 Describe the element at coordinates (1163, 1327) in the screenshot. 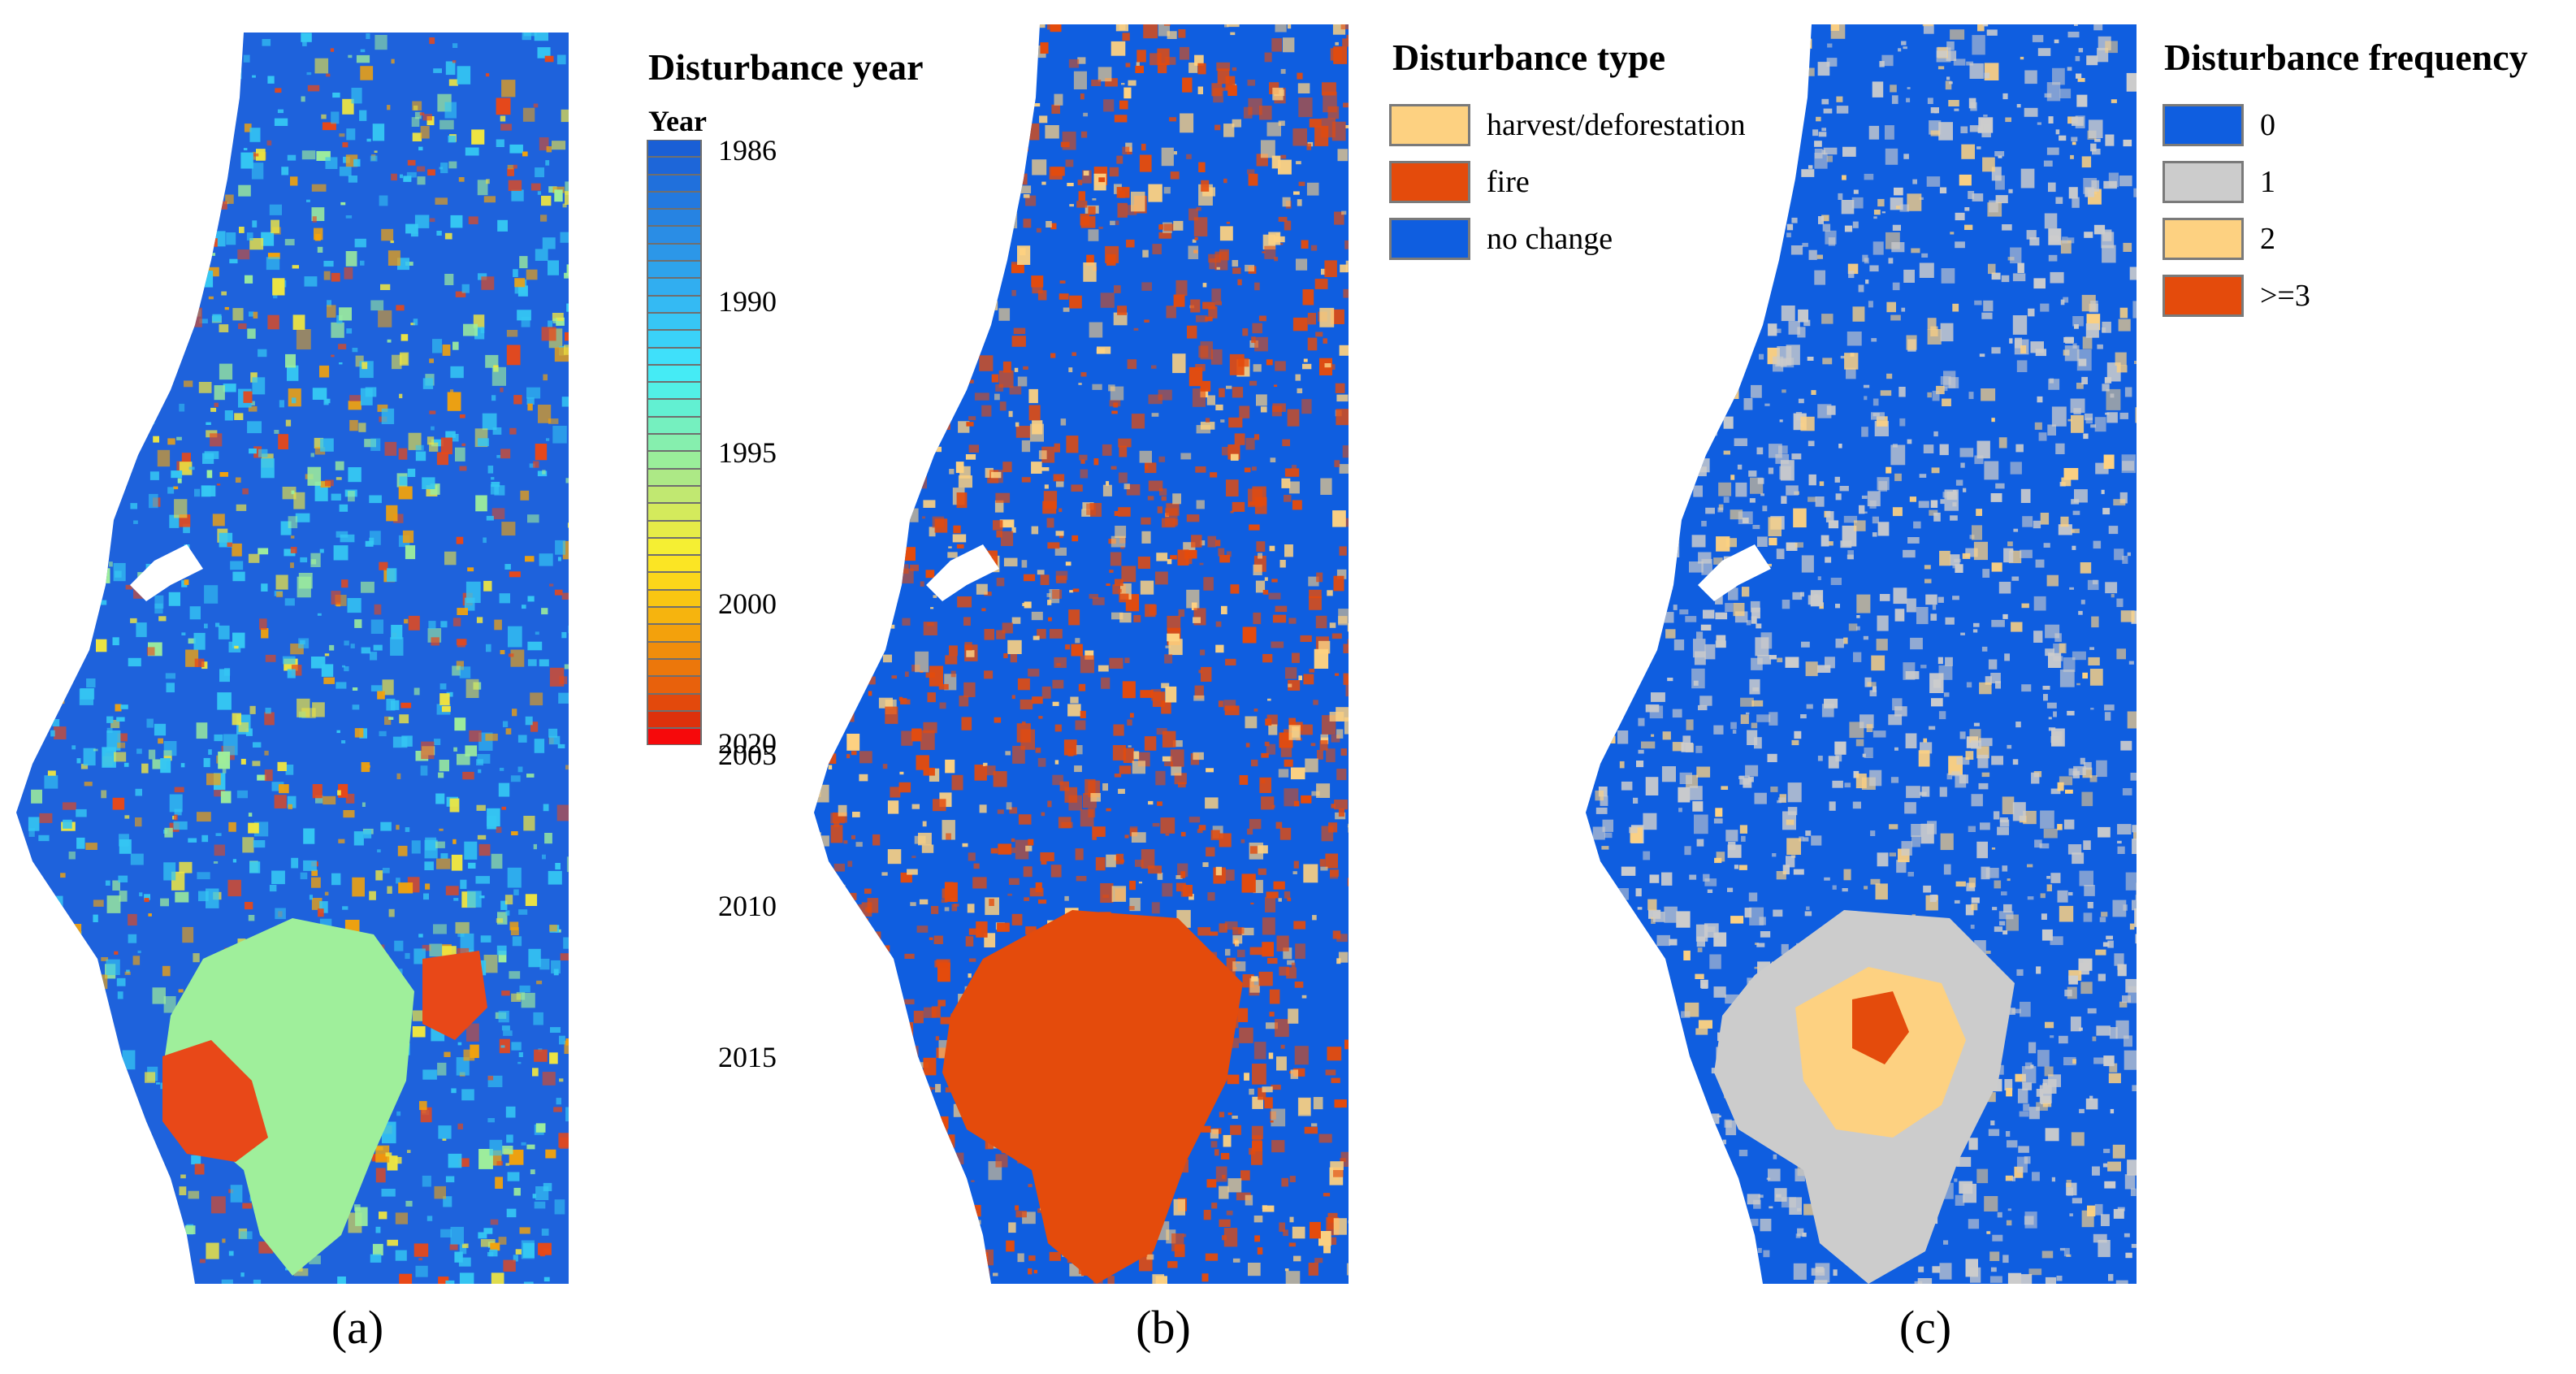

I see `caption-b: (b)` at that location.